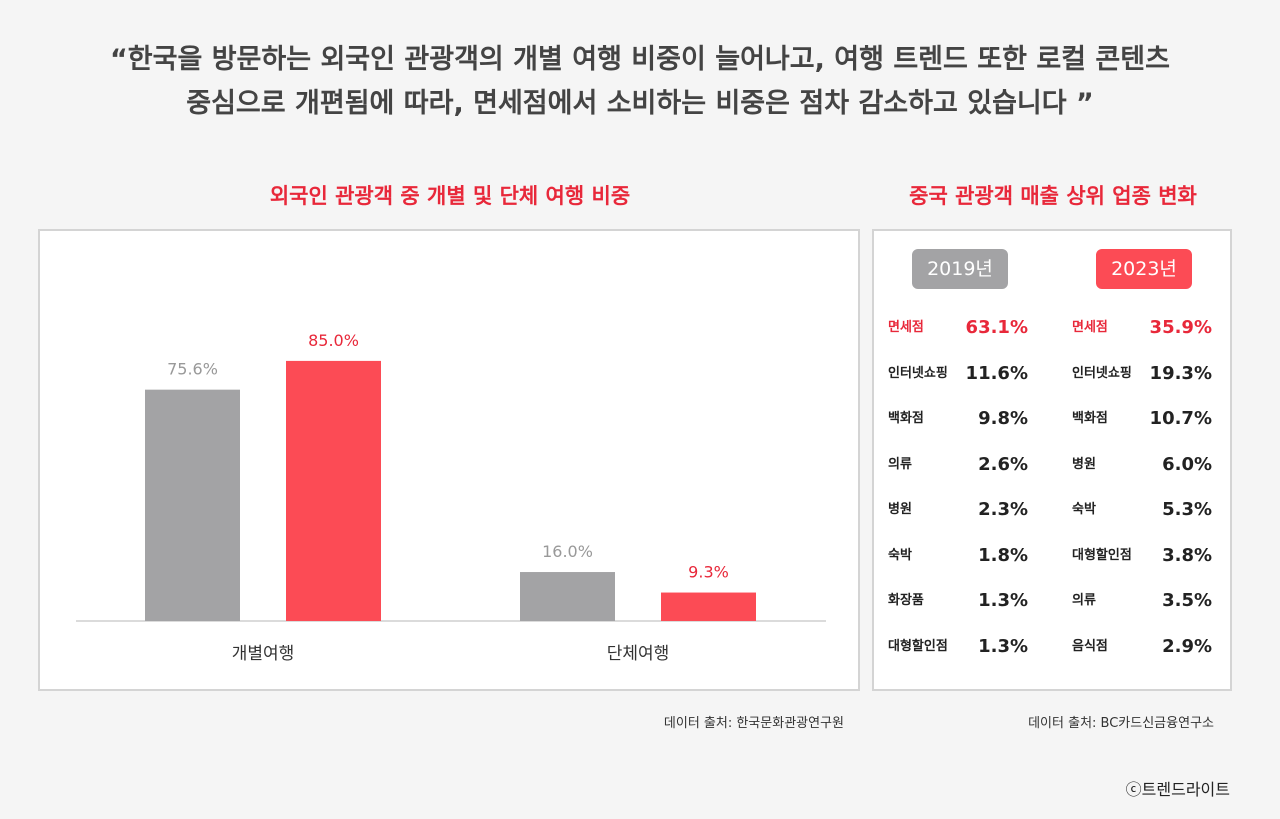 This screenshot has width=1280, height=819. I want to click on industry-name: 음식점, so click(1090, 646).